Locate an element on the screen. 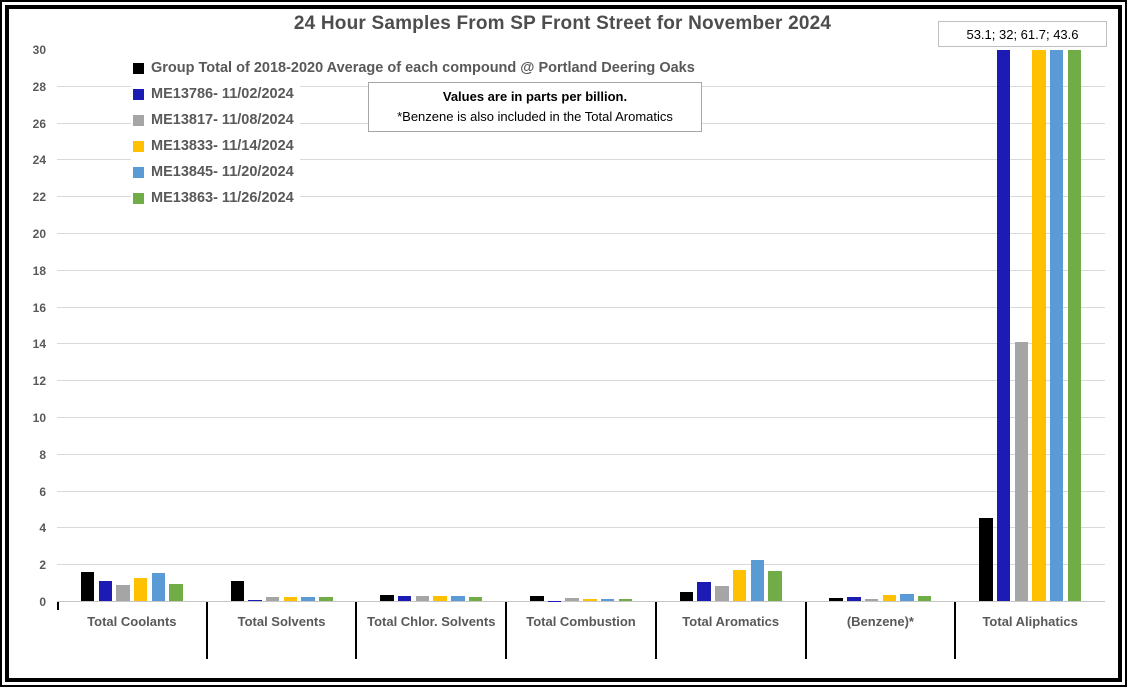 This screenshot has width=1127, height=687. legend-label: ME13817- 11/08/2024 is located at coordinates (222, 120).